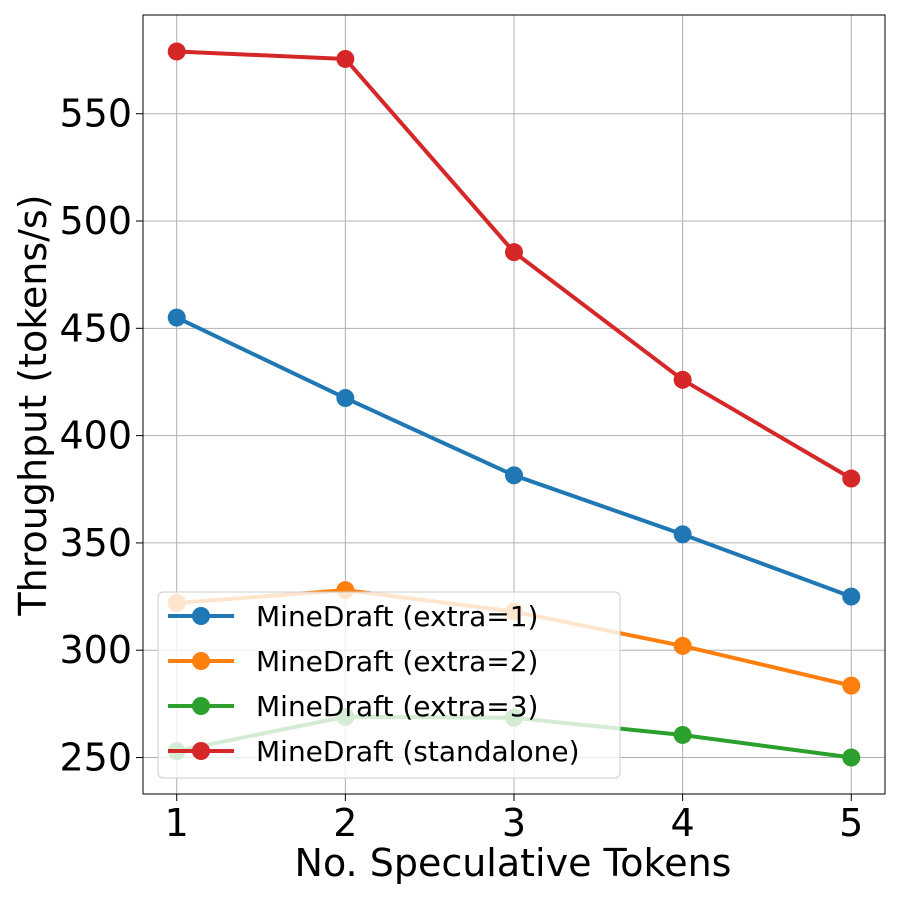 The width and height of the screenshot is (900, 900). I want to click on legend-item: MineDraft (extra=3), so click(353, 706).